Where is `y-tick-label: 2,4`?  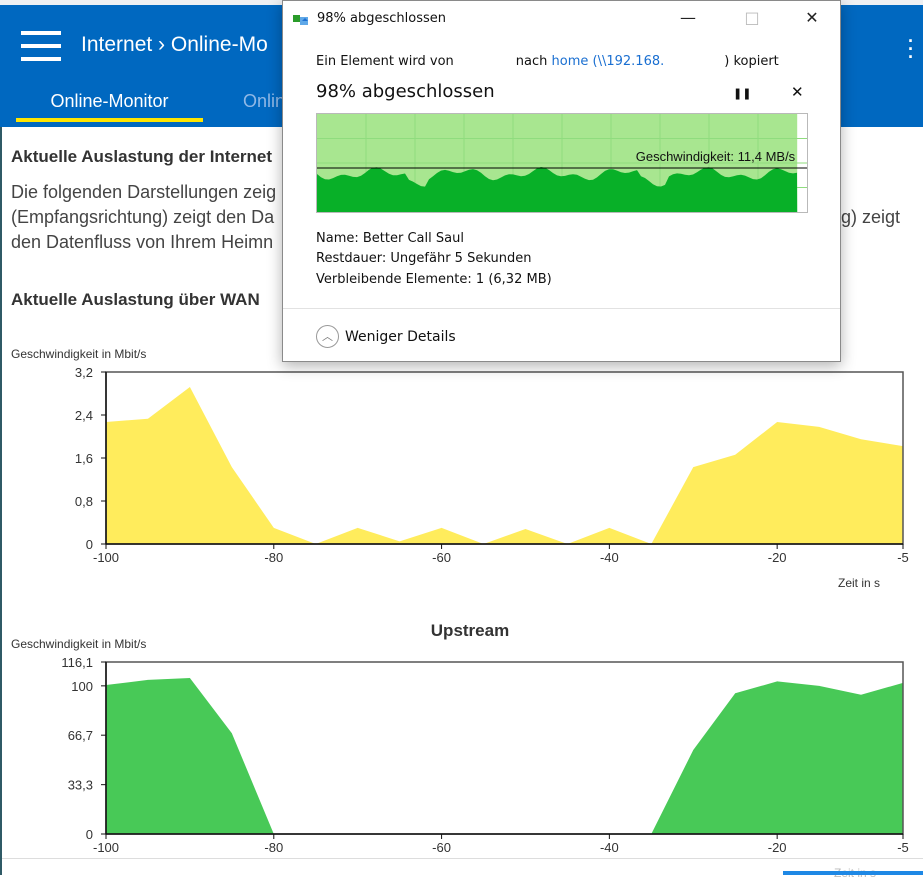
y-tick-label: 2,4 is located at coordinates (84, 415).